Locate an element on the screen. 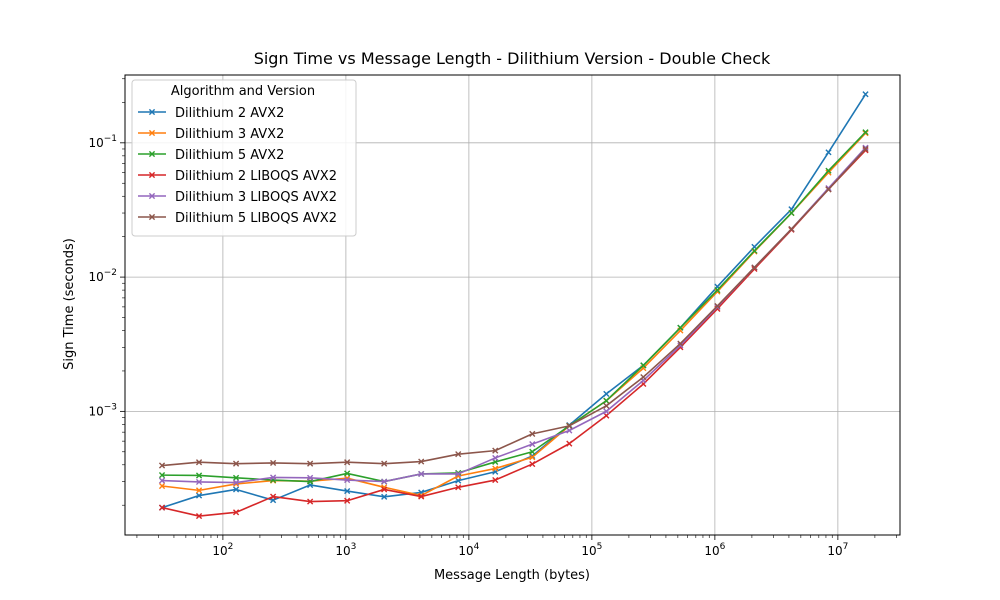  legend-item: Dilithium 5 LIBOQS AVX2 is located at coordinates (237, 218).